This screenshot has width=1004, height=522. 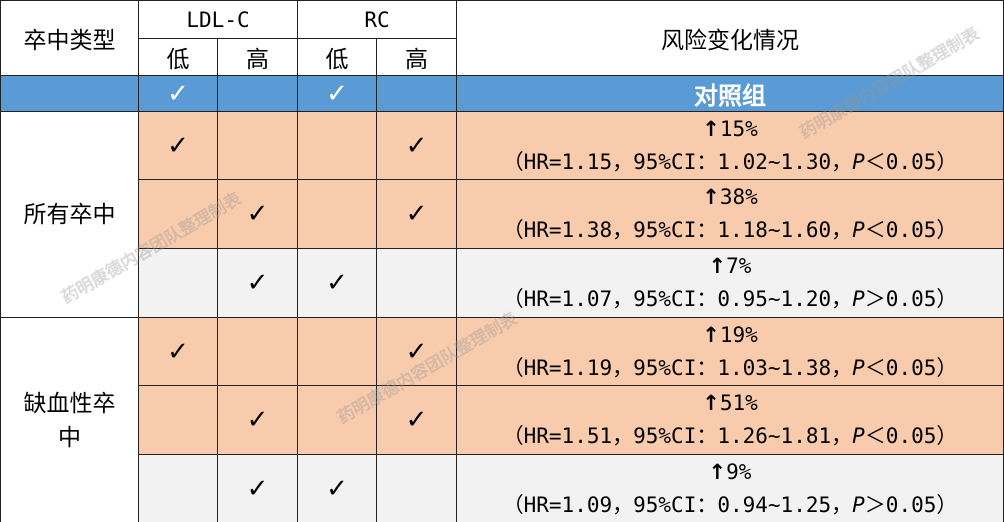 What do you see at coordinates (677, 367) in the screenshot?
I see `hr-ci-text: （HR=1.19，95%CI：1.03~1.38，` at bounding box center [677, 367].